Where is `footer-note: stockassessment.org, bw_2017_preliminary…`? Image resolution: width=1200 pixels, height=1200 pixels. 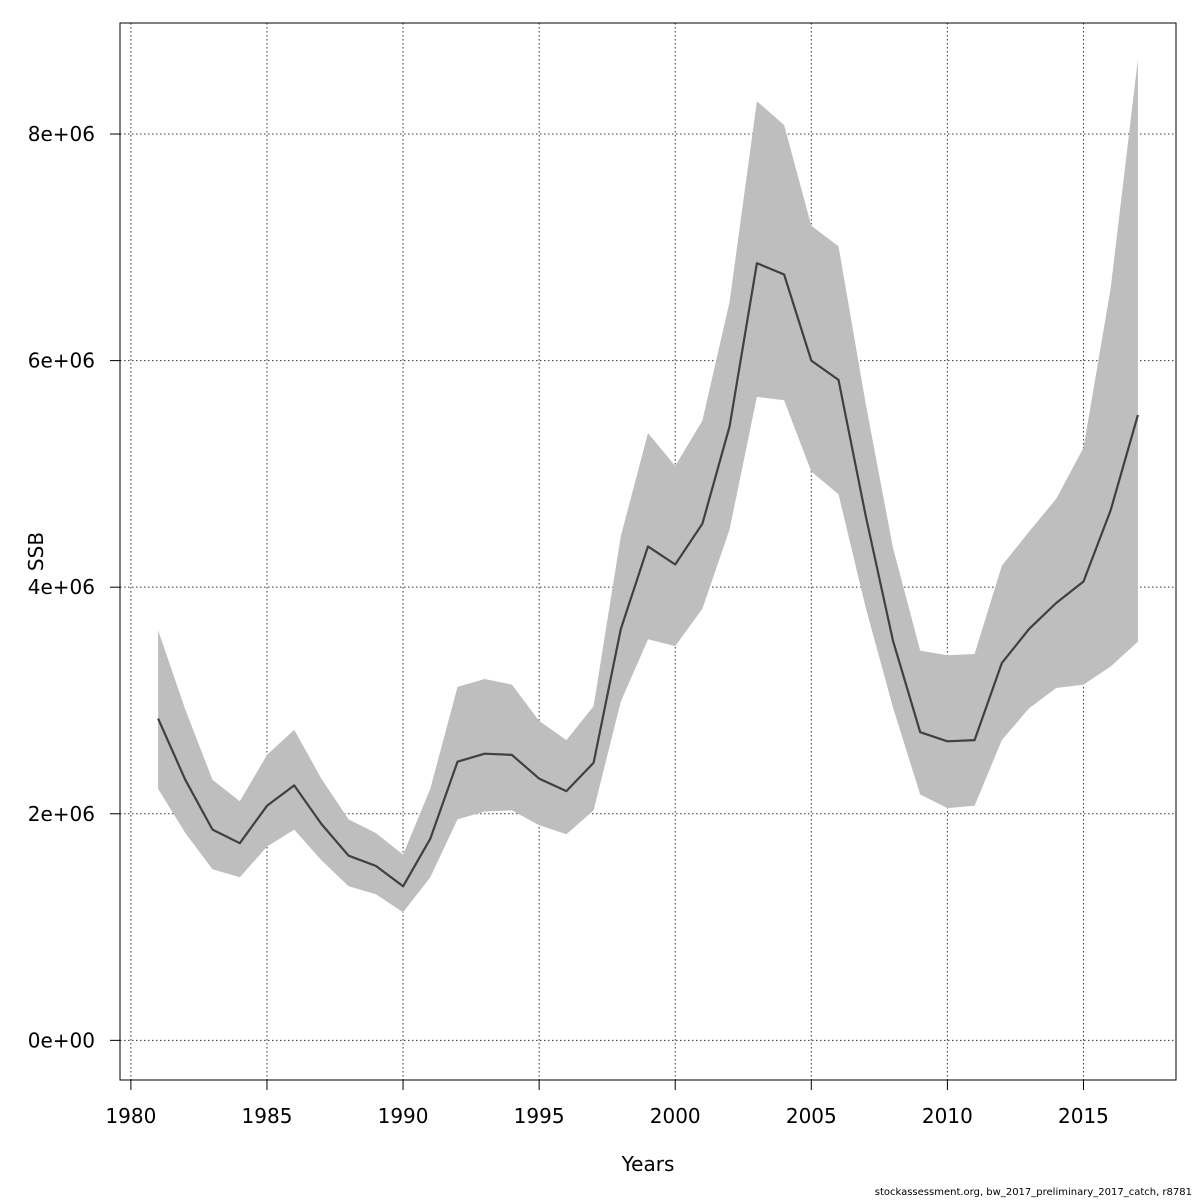
footer-note: stockassessment.org, bw_2017_preliminary… is located at coordinates (1033, 1192).